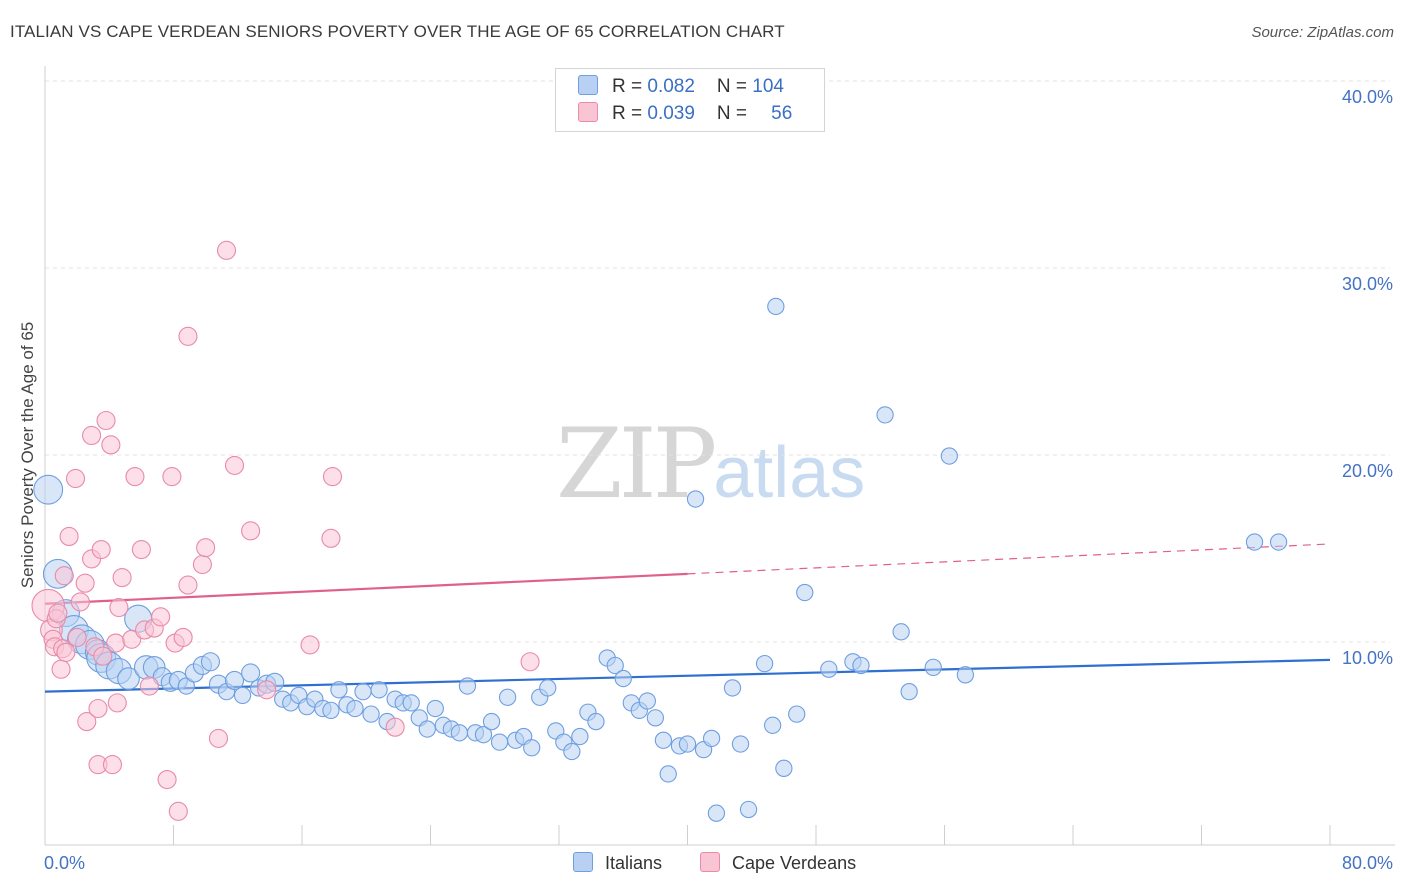 This screenshot has height=892, width=1406. I want to click on y-tick-label: 30.0%, so click(1367, 284).